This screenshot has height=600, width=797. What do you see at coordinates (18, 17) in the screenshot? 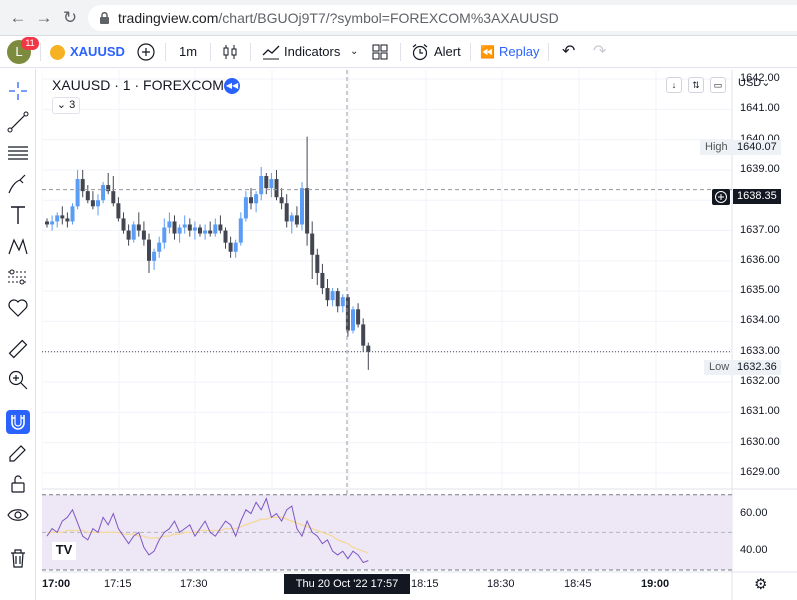
I see `back-icon: ←` at bounding box center [18, 17].